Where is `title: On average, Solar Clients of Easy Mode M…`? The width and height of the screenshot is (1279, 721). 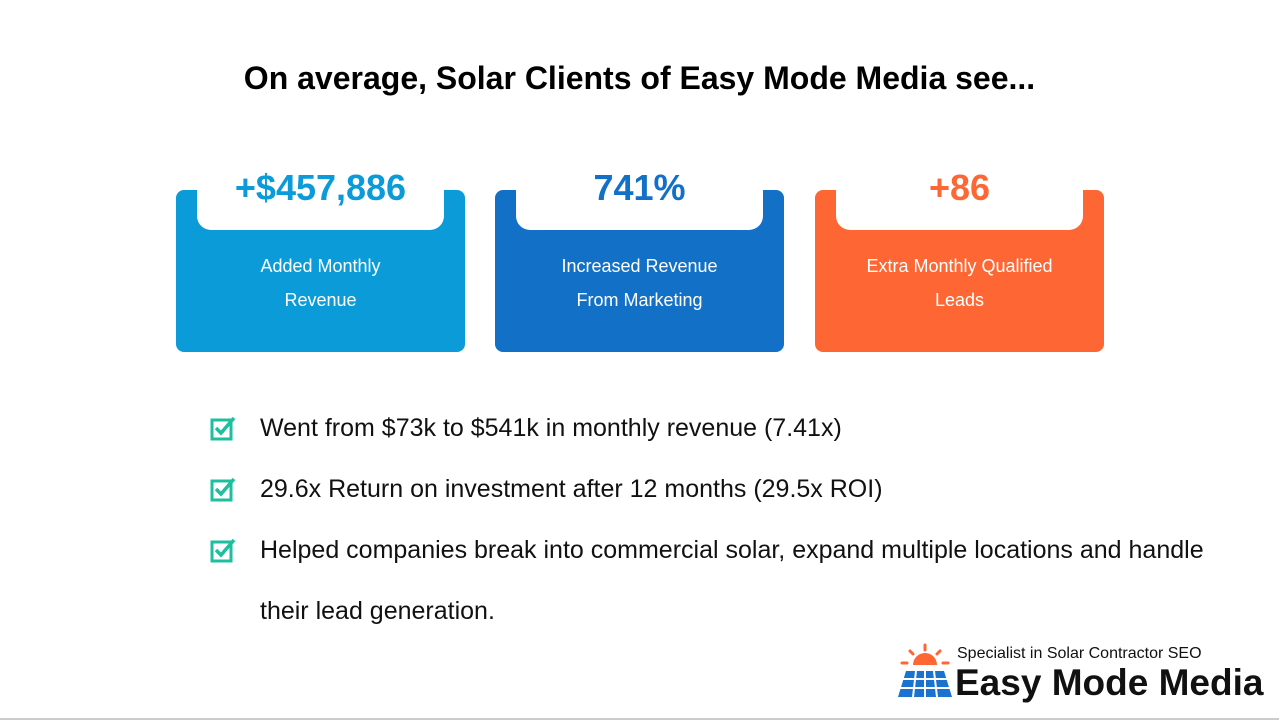 title: On average, Solar Clients of Easy Mode M… is located at coordinates (639, 78).